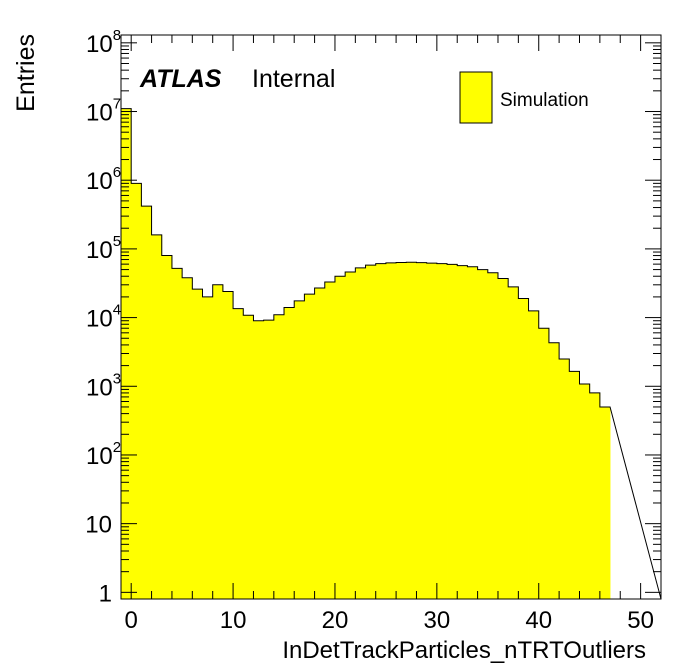 This screenshot has height=672, width=696. What do you see at coordinates (389, 620) in the screenshot?
I see `x-tick-labels: 0 10 20 30 40 50` at bounding box center [389, 620].